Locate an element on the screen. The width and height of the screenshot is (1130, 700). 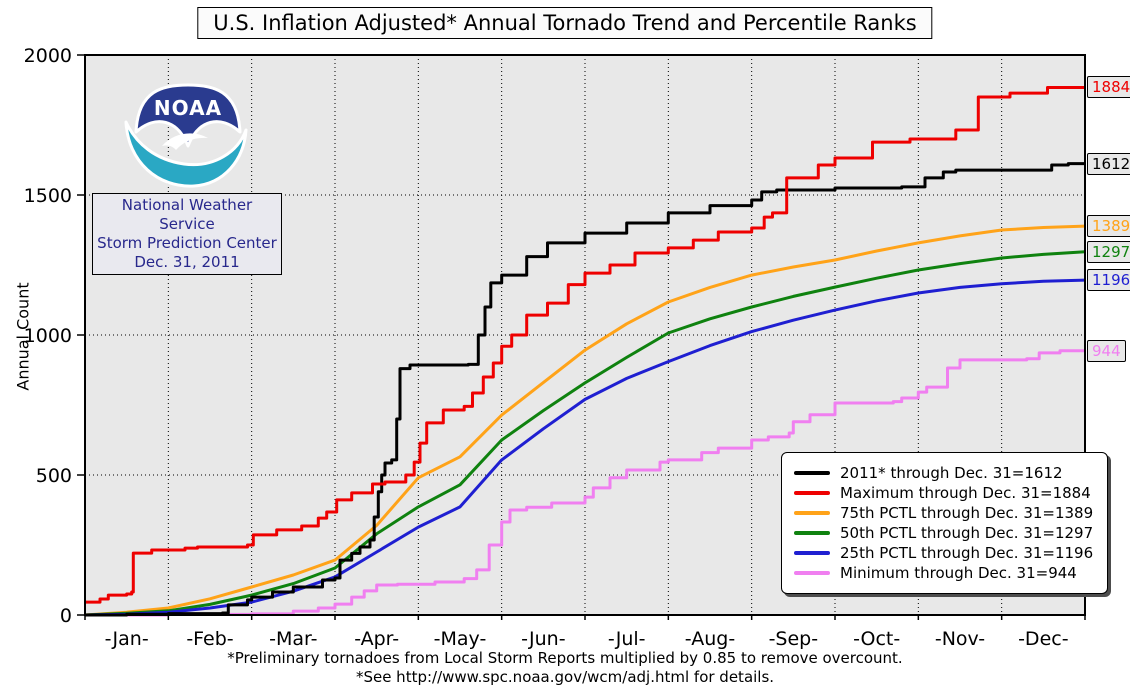
legend-label-25th-pctl: 25th PCTL through Dec. 31=1196 is located at coordinates (967, 553).